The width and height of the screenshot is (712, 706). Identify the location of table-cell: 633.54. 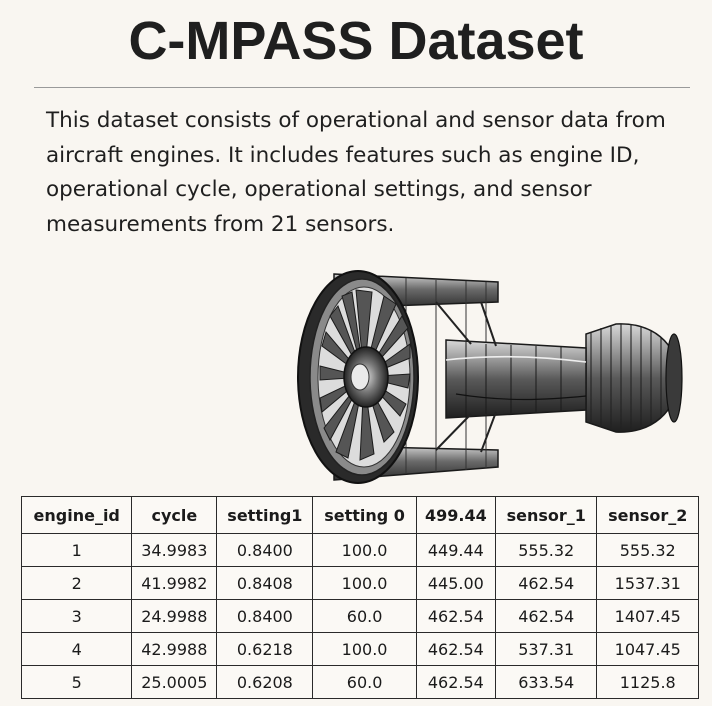
(546, 682).